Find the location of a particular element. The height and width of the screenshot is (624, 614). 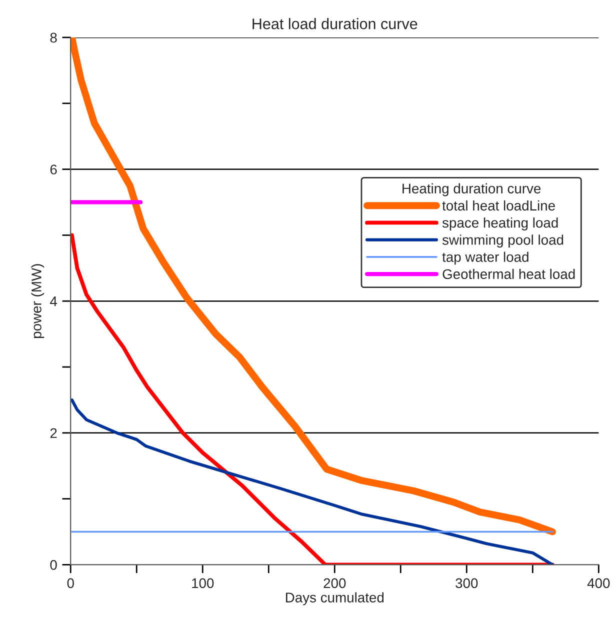

chart-title: Heat load duration curve is located at coordinates (335, 24).